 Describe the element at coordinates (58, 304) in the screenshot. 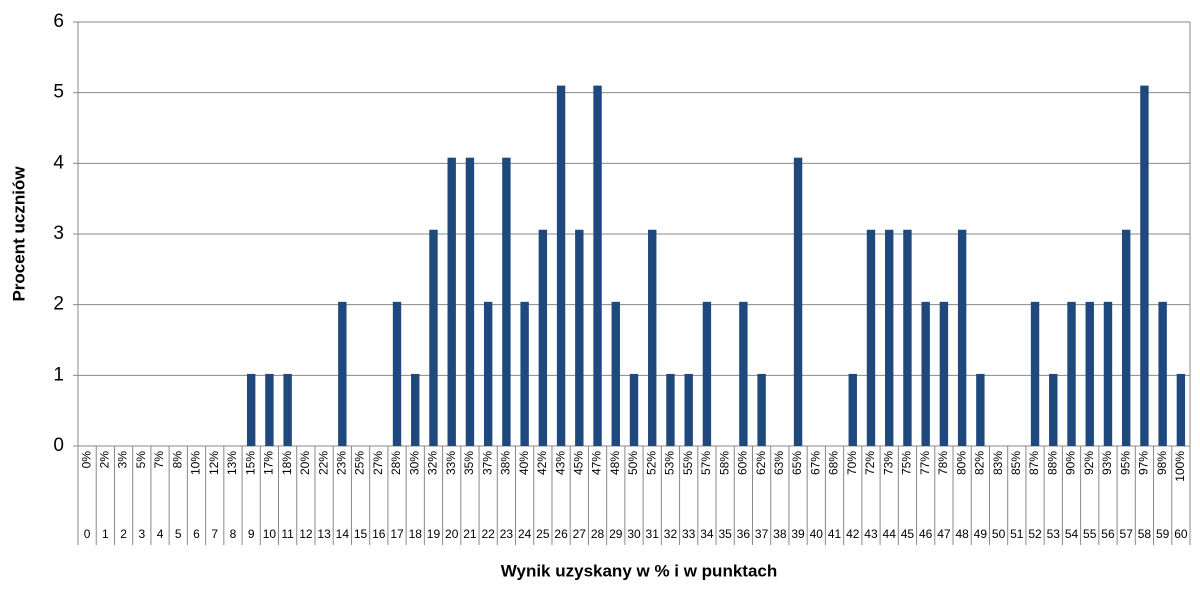

I see `y-tick-label: 2` at that location.